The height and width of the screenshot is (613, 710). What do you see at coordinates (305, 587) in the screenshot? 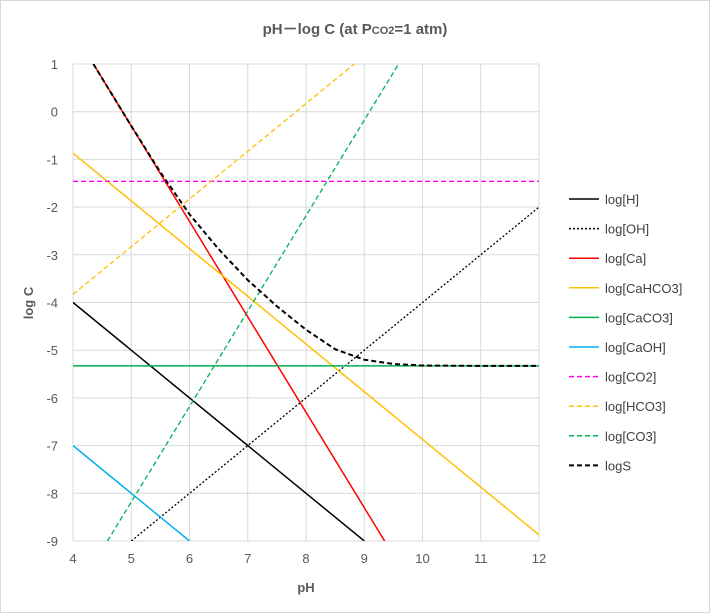
I see `x-axis-label: pH` at bounding box center [305, 587].